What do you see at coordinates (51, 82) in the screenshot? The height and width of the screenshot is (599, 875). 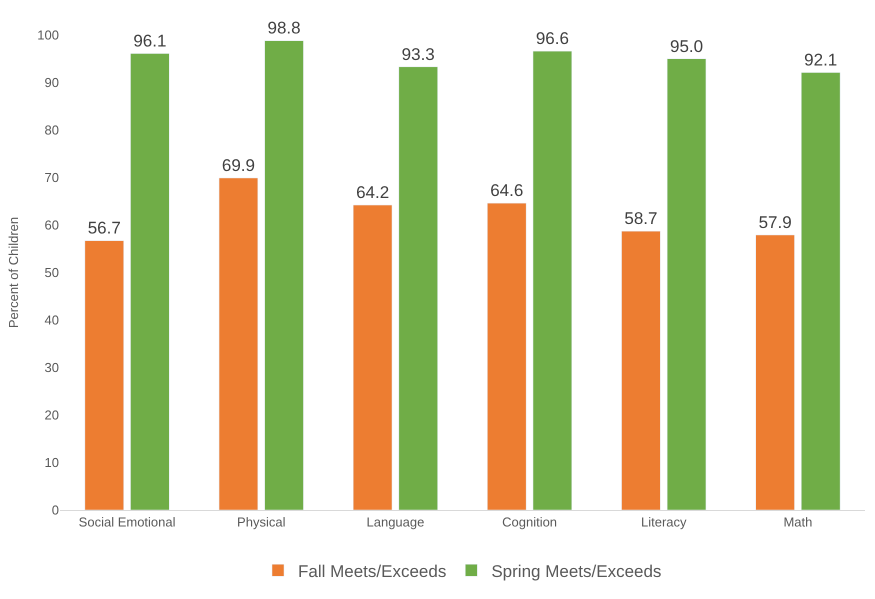 I see `y-tick-label: 90` at bounding box center [51, 82].